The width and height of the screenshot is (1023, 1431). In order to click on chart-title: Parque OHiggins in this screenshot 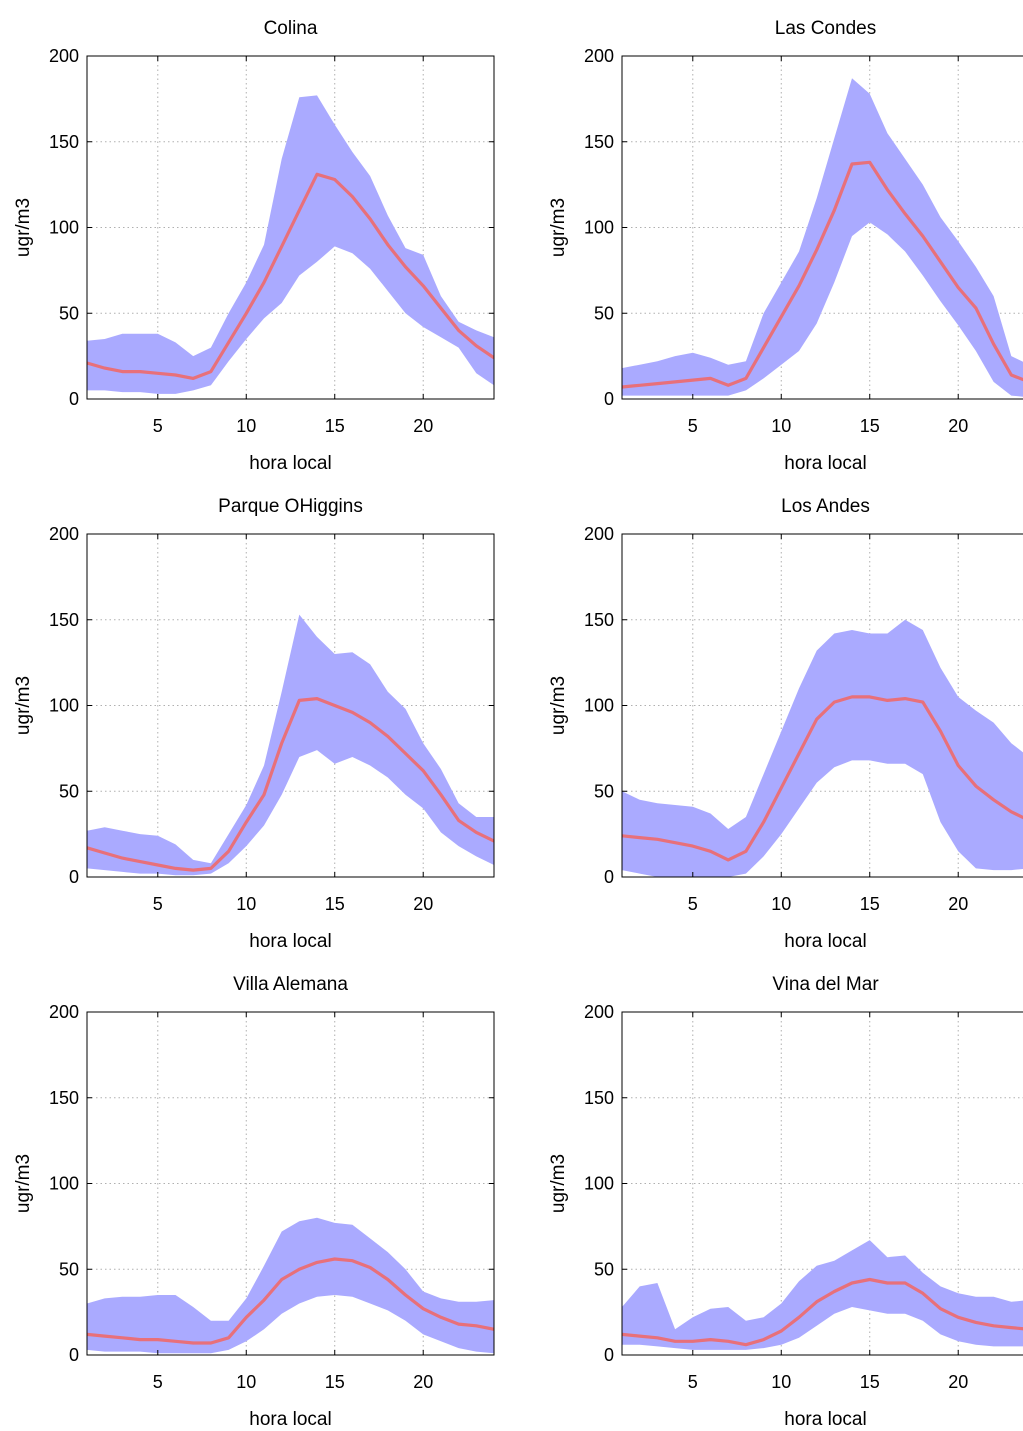, I will do `click(290, 506)`.